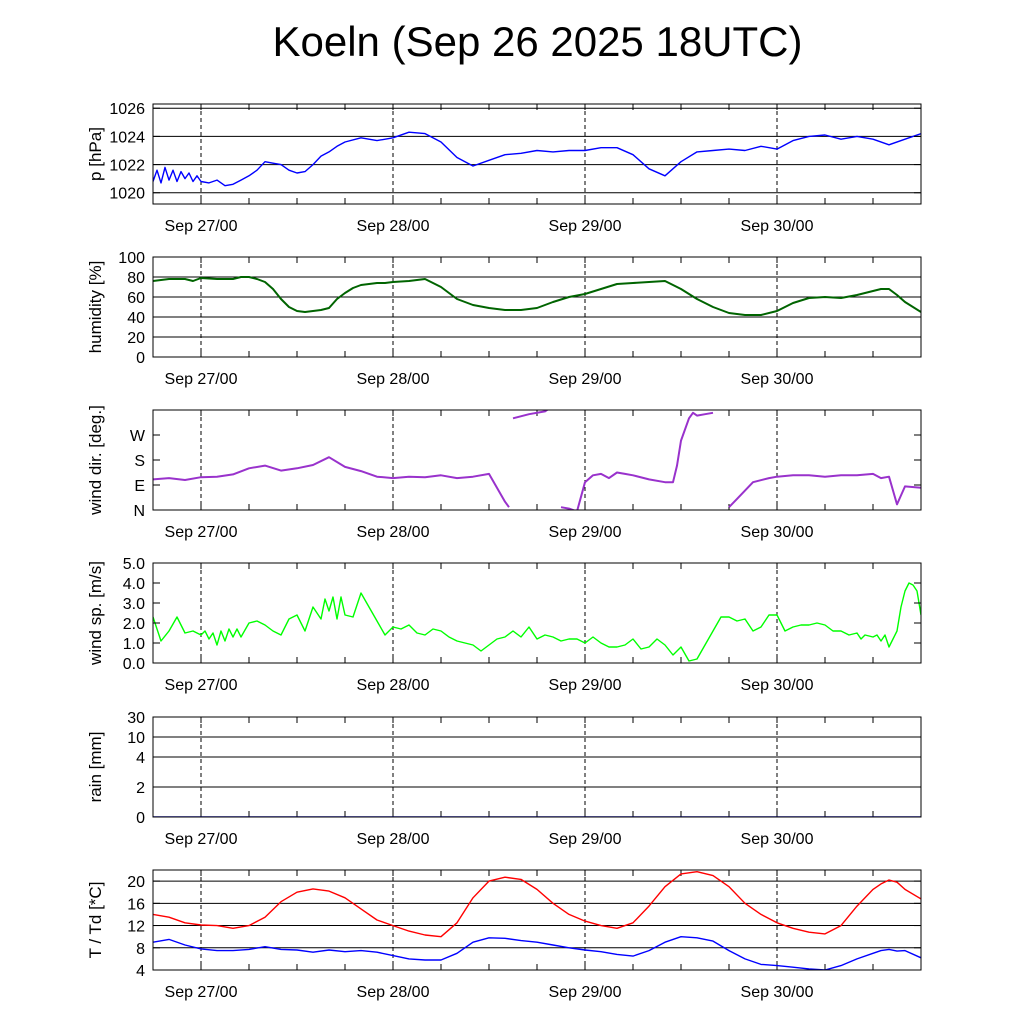 The image size is (1024, 1024). Describe the element at coordinates (127, 166) in the screenshot. I see `y-tick-label: 1022` at that location.